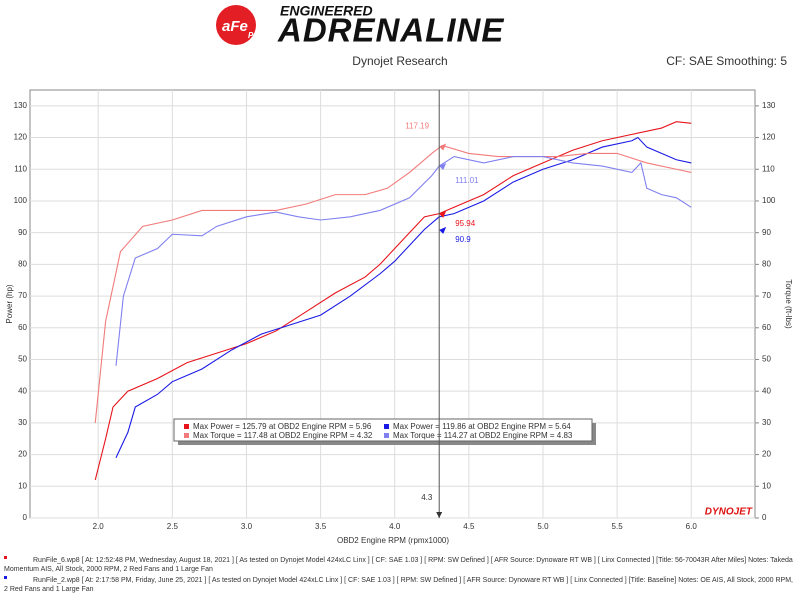 The image size is (800, 600). I want to click on cursor-value-label: 95.94, so click(465, 223).